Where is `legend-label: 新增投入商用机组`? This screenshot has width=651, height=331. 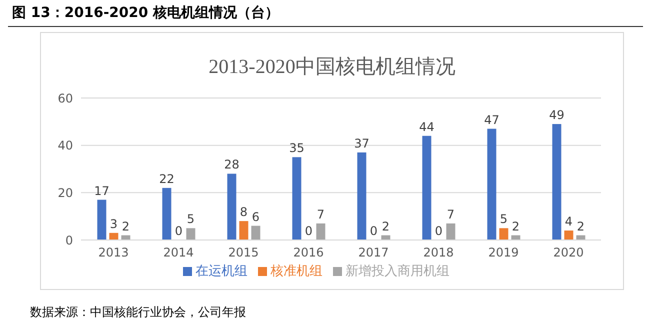 legend-label: 新增投入商用机组 is located at coordinates (398, 271).